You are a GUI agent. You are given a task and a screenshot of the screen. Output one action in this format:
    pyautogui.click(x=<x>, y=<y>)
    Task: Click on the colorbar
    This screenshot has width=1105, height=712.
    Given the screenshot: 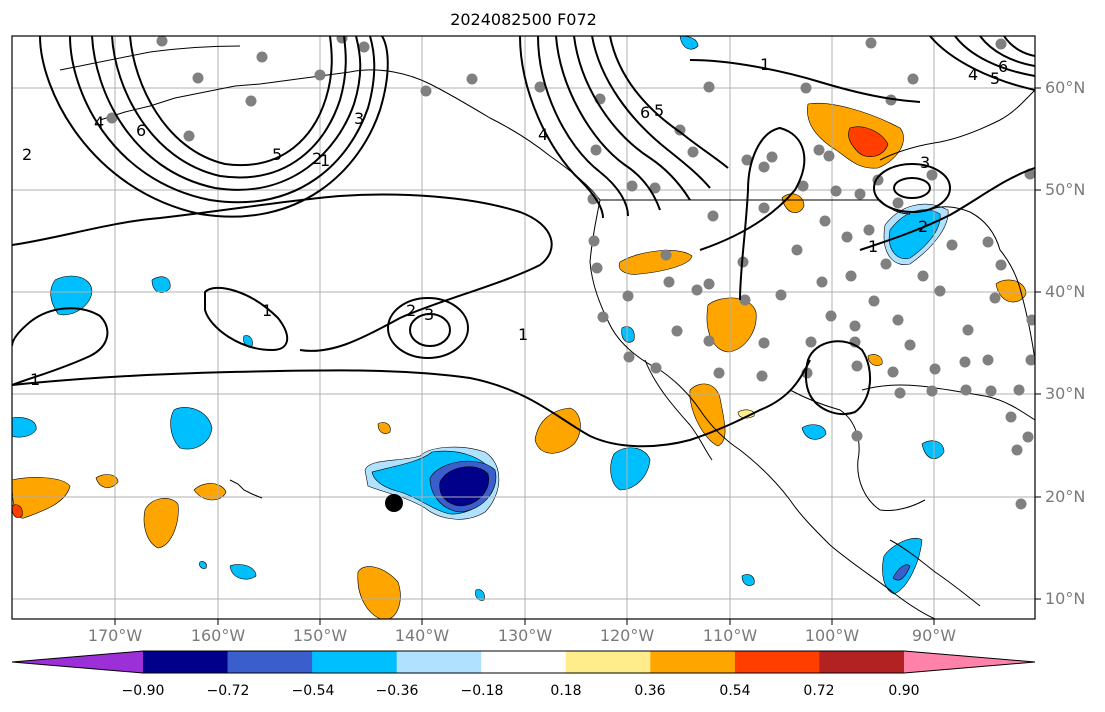 What is the action you would take?
    pyautogui.click(x=523, y=662)
    